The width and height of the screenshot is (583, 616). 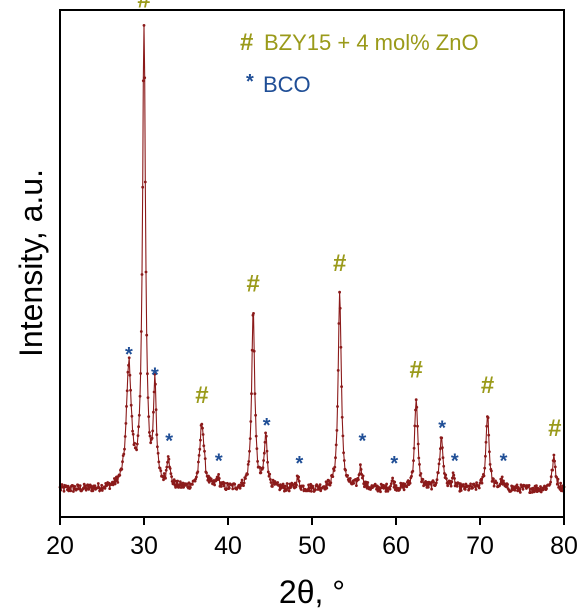 What do you see at coordinates (312, 538) in the screenshot?
I see `x-axis-ticks: 20 30 40 50 60 70 80` at bounding box center [312, 538].